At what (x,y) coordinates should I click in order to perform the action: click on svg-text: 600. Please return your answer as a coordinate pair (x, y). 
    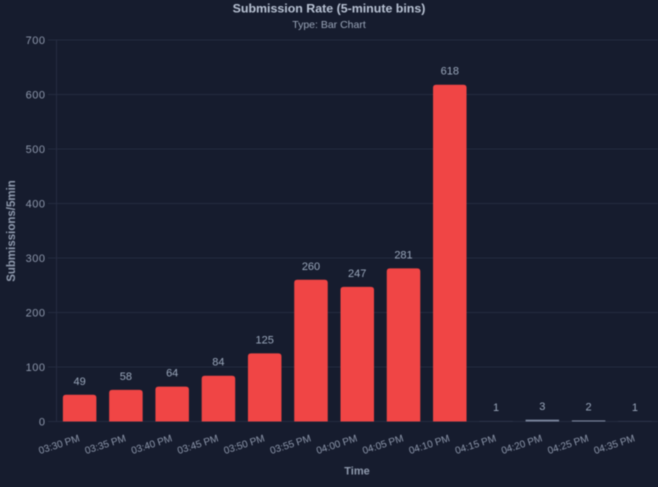
    Looking at the image, I should click on (36, 95).